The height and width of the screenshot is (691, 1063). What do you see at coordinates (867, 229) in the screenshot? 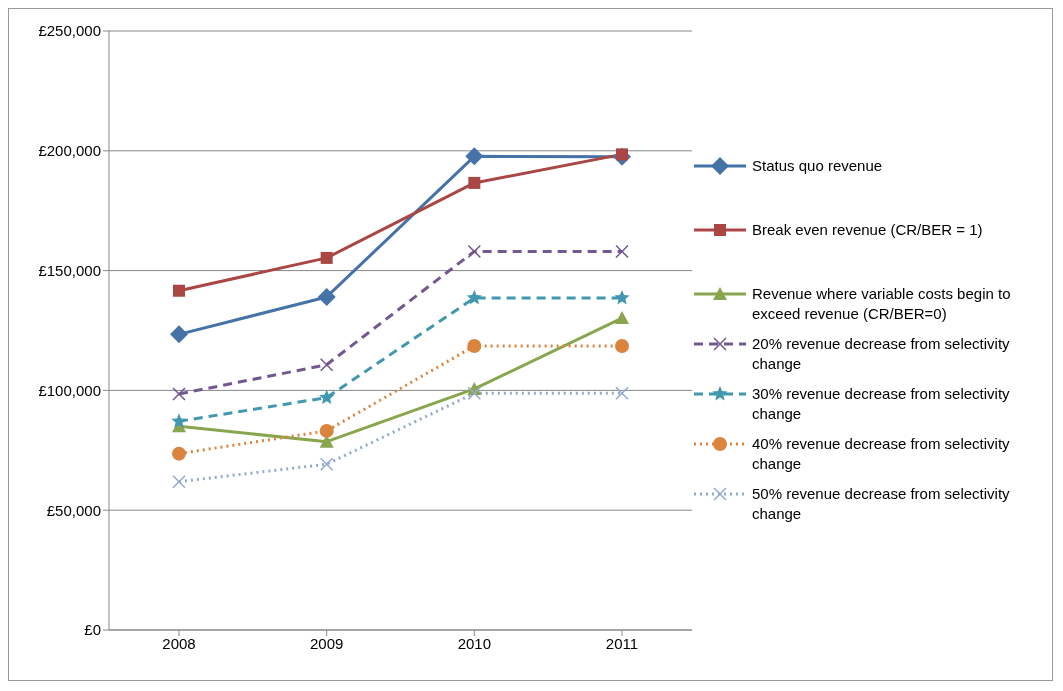
I see `legend-label: Break even revenue (CR/BER = 1)` at bounding box center [867, 229].